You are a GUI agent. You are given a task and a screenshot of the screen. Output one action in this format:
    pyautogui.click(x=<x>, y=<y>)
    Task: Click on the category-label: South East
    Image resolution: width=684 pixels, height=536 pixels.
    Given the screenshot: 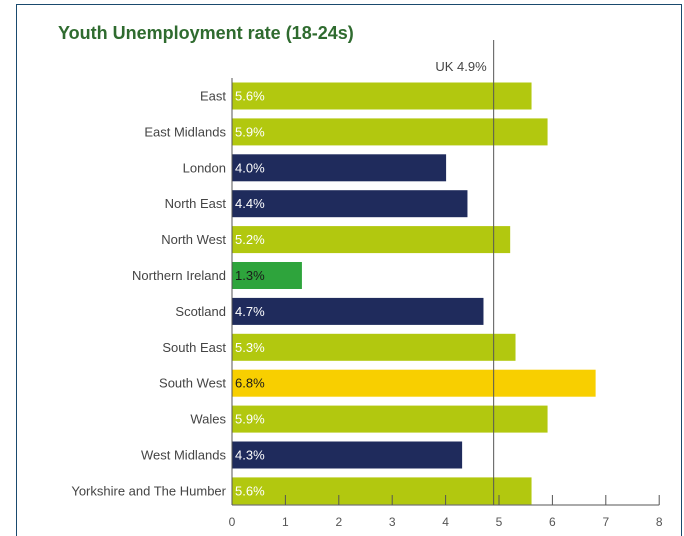 What is the action you would take?
    pyautogui.click(x=194, y=347)
    